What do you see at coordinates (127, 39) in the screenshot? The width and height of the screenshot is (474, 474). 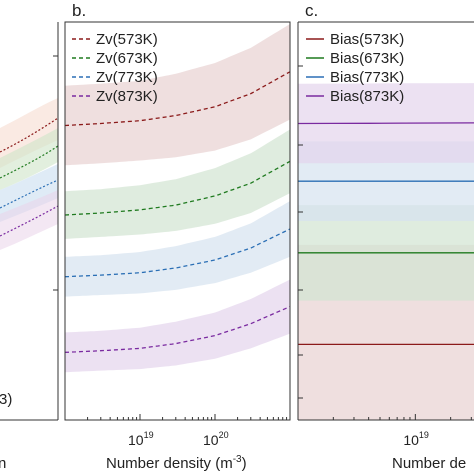 I see `legend-label: Zv(573K)` at bounding box center [127, 39].